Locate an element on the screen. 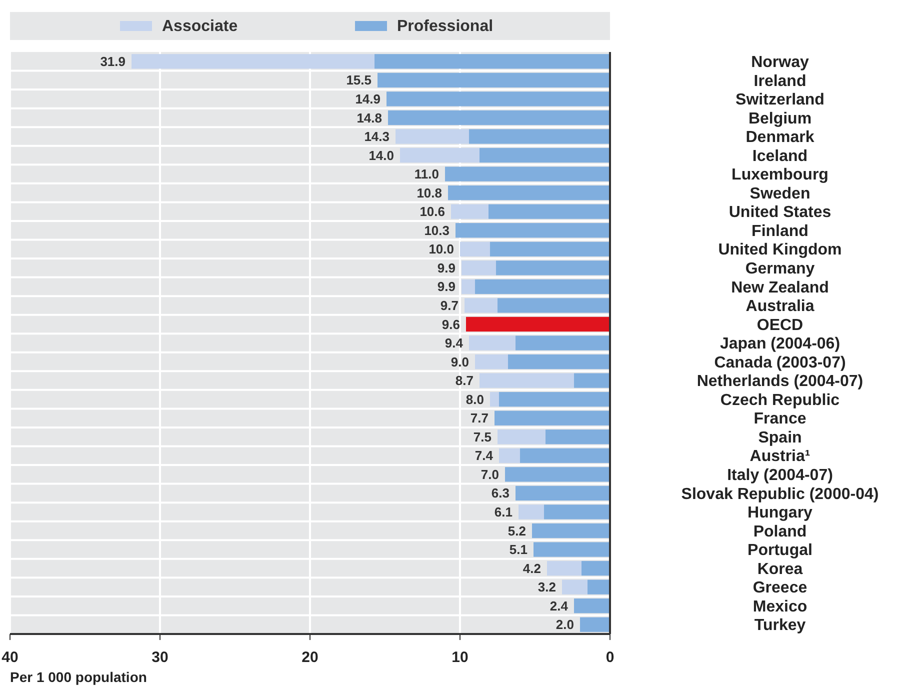 This screenshot has width=911, height=688. total-label: 9.6 is located at coordinates (451, 324).